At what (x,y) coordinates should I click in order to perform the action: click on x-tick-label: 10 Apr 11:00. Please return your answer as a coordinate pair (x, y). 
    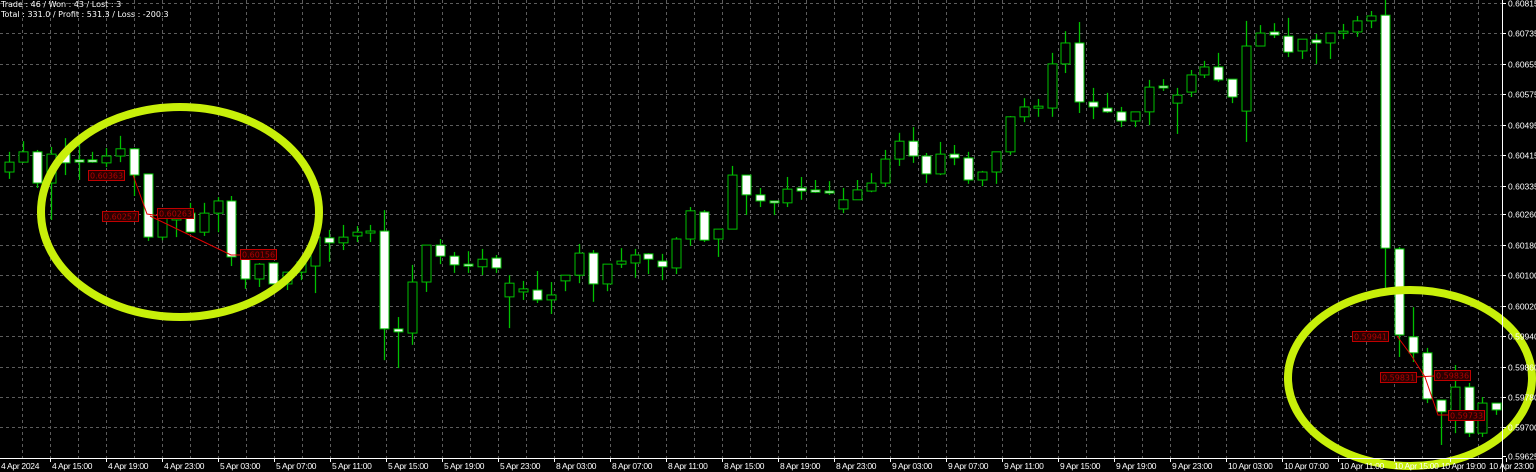
    Looking at the image, I should click on (1362, 466).